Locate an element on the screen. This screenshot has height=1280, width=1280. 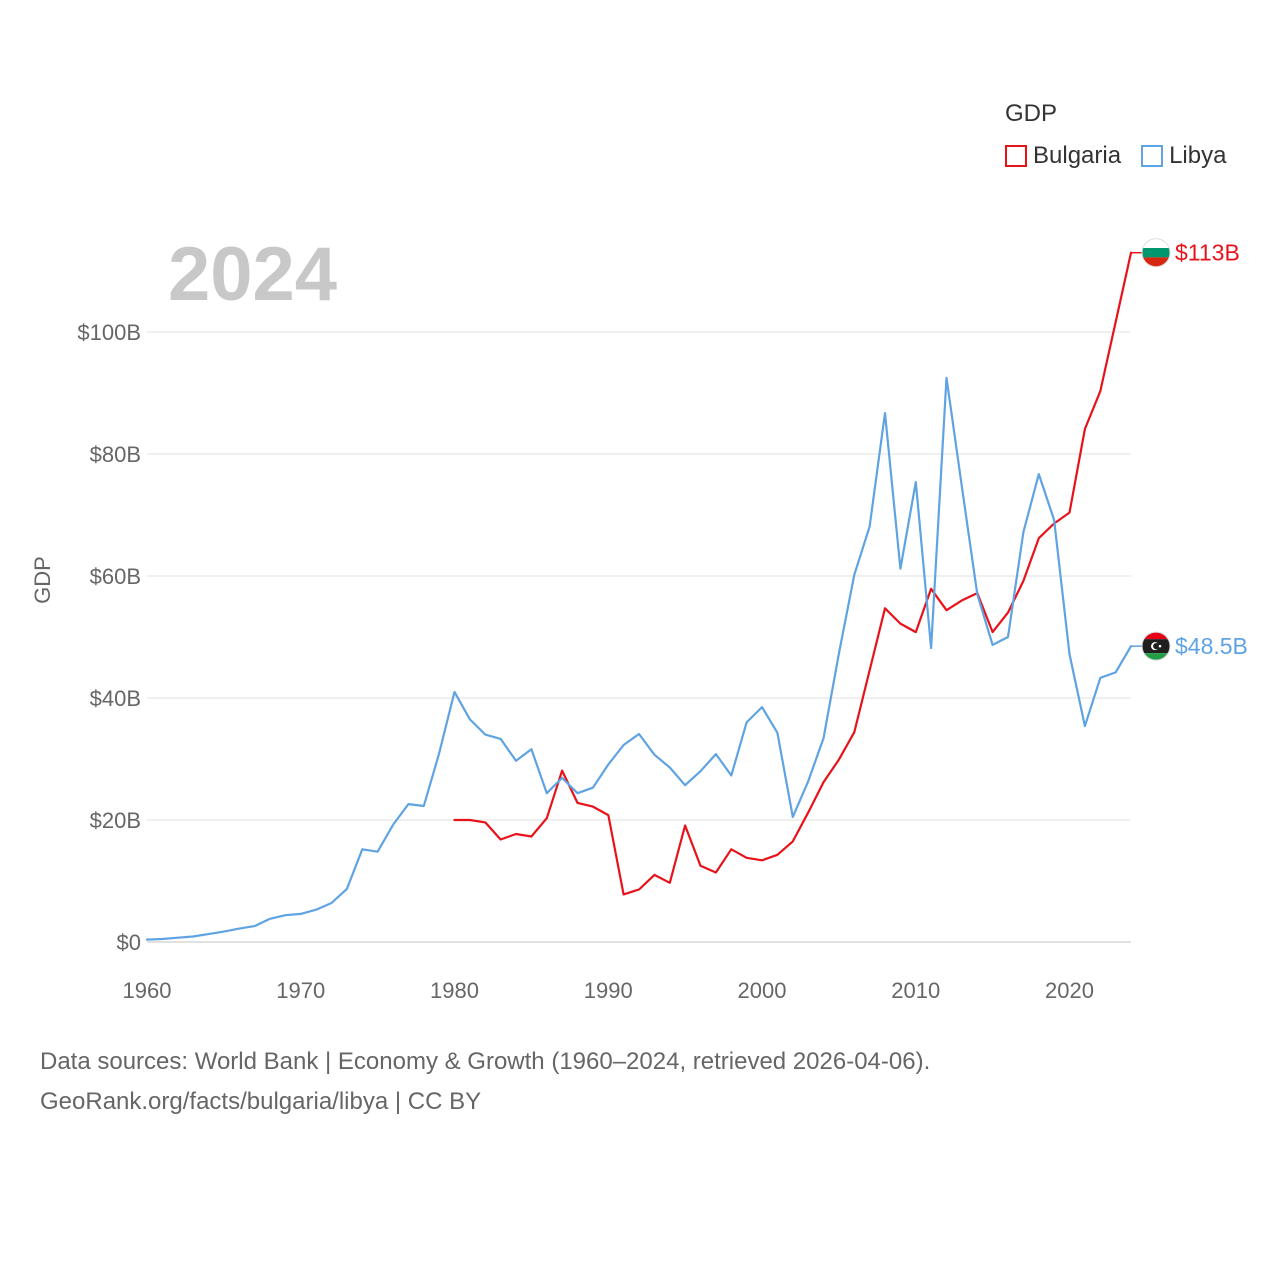
x-tick-label: 1970 is located at coordinates (300, 990).